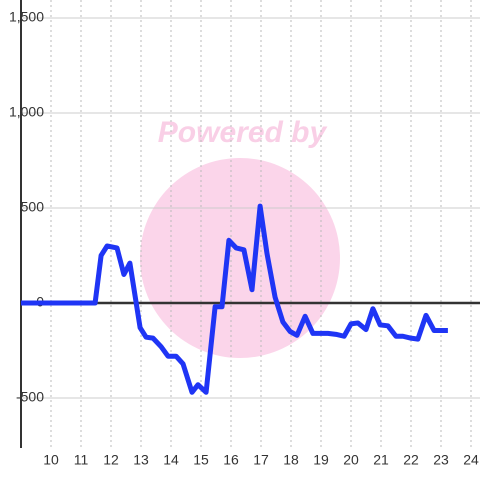 The width and height of the screenshot is (480, 480). Describe the element at coordinates (471, 460) in the screenshot. I see `x-tick-label: 24` at that location.